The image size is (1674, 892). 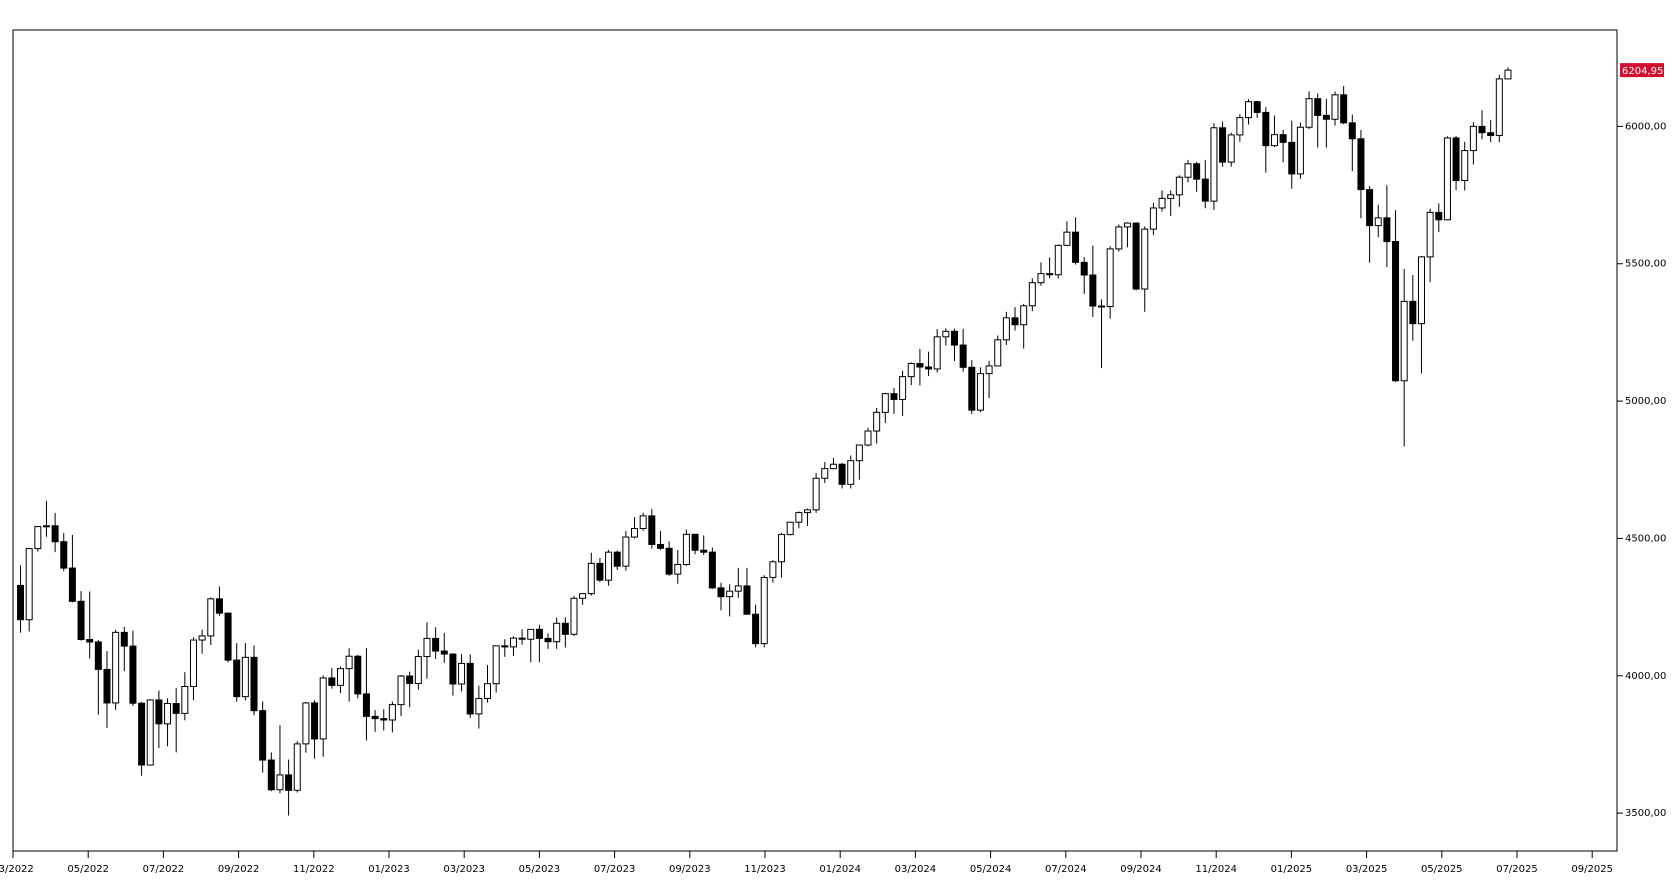 What do you see at coordinates (1592, 869) in the screenshot?
I see `x-tick-label: 09/2025` at bounding box center [1592, 869].